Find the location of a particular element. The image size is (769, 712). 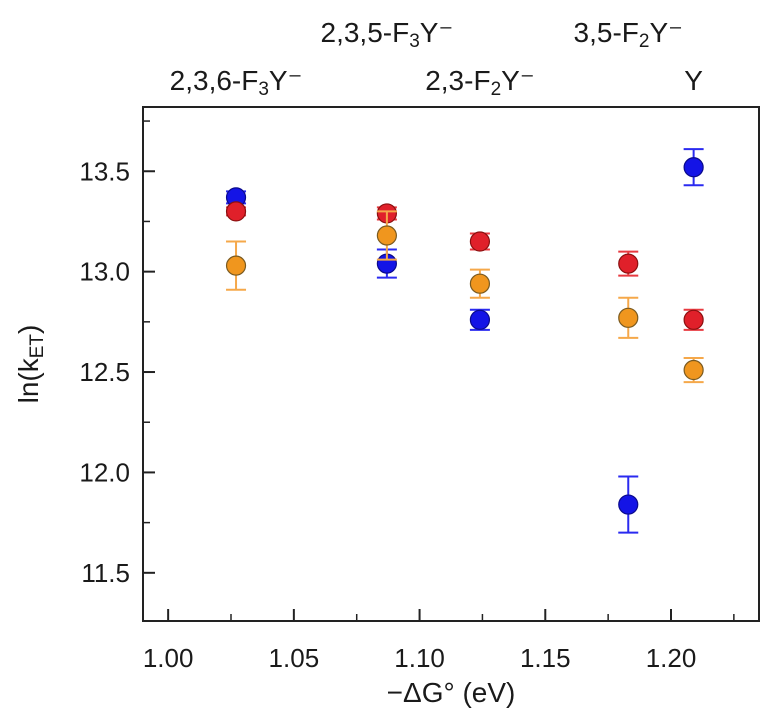

x-tick-label: 1.10 is located at coordinates (419, 658).